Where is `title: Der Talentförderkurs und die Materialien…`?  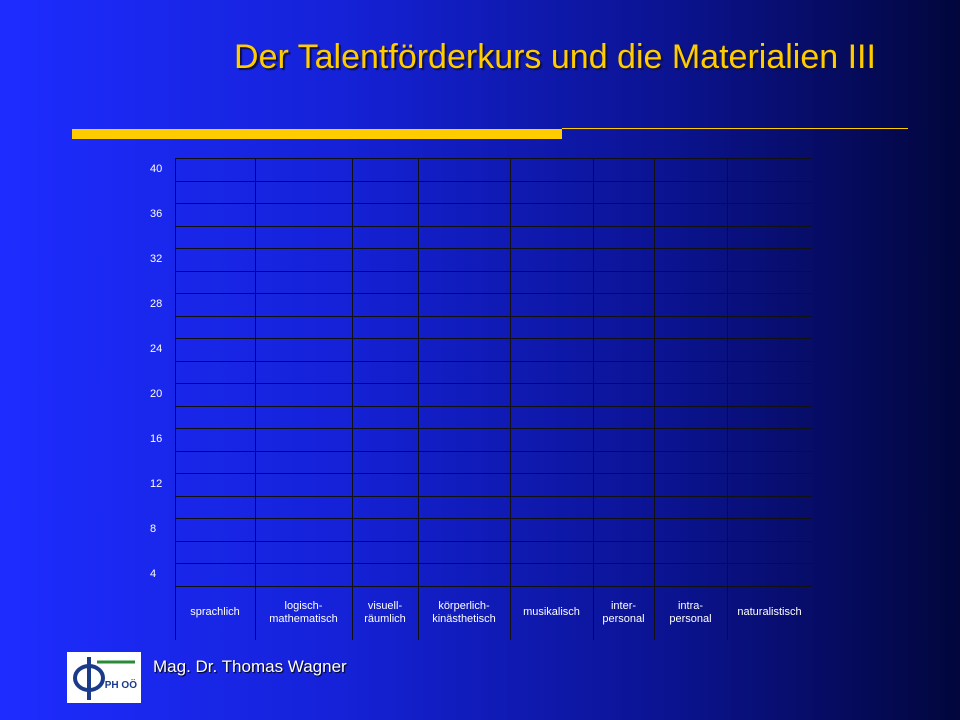 title: Der Talentförderkurs und die Materialien… is located at coordinates (555, 57).